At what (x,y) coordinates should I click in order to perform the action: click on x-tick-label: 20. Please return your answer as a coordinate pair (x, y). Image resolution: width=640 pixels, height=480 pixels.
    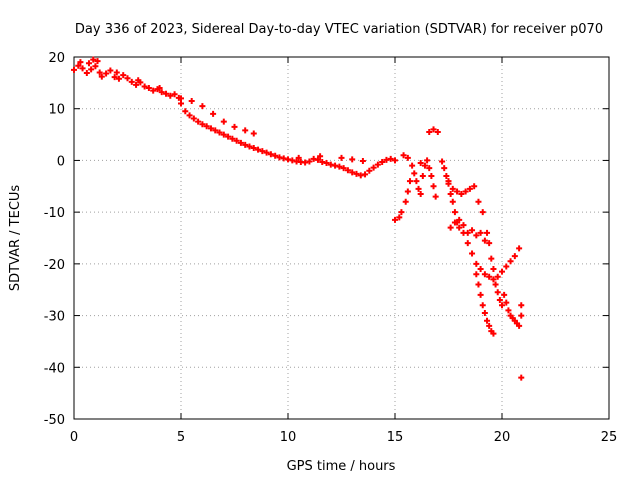
    Looking at the image, I should click on (502, 437).